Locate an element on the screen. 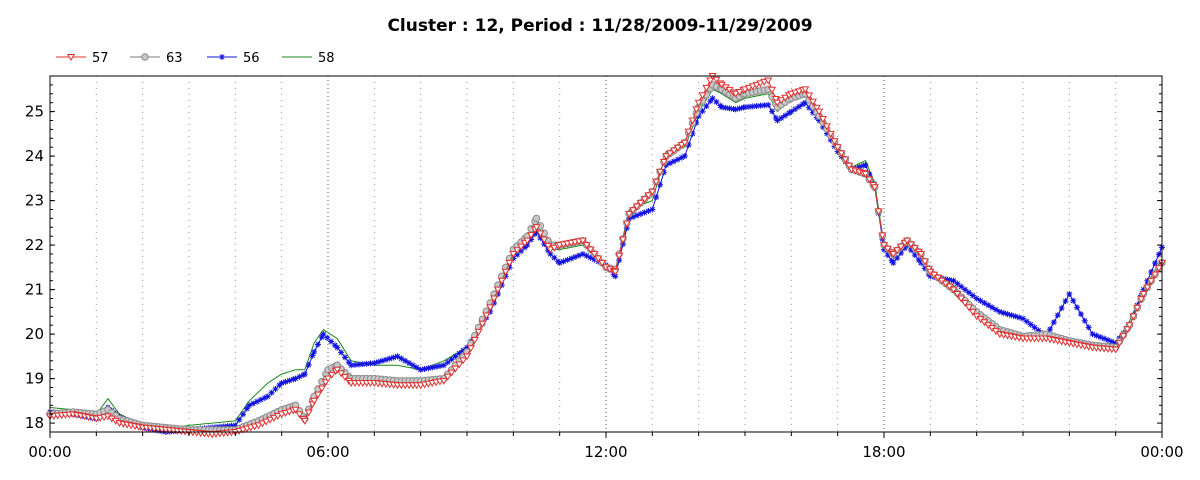  y-tick-label: 18 is located at coordinates (34, 423).